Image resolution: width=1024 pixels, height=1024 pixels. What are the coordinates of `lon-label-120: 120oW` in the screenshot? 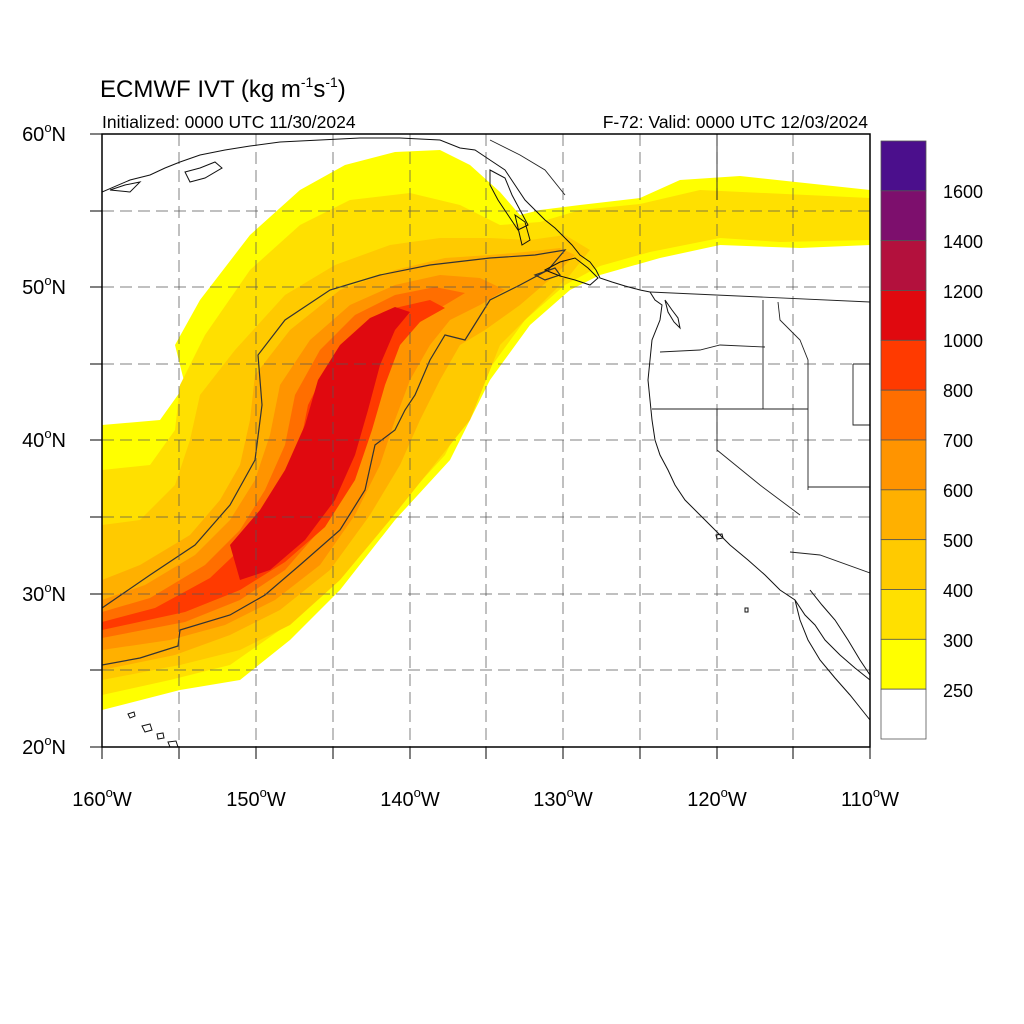 It's located at (717, 798).